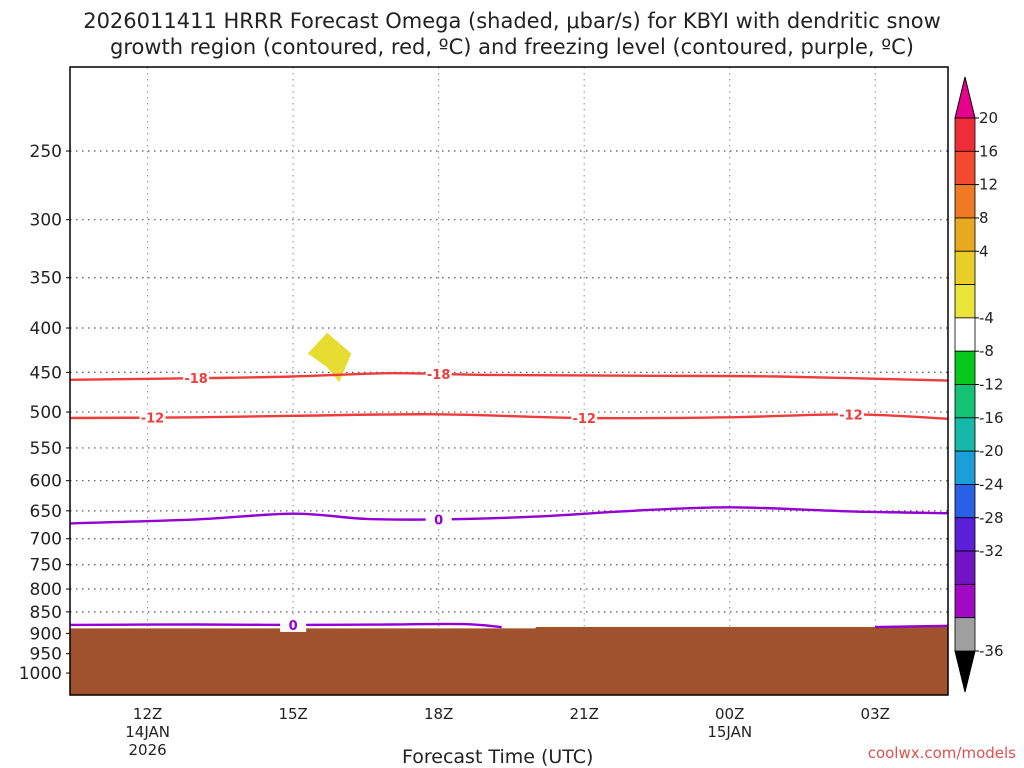 The height and width of the screenshot is (768, 1024). Describe the element at coordinates (988, 151) in the screenshot. I see `colorbar-label: 16` at that location.